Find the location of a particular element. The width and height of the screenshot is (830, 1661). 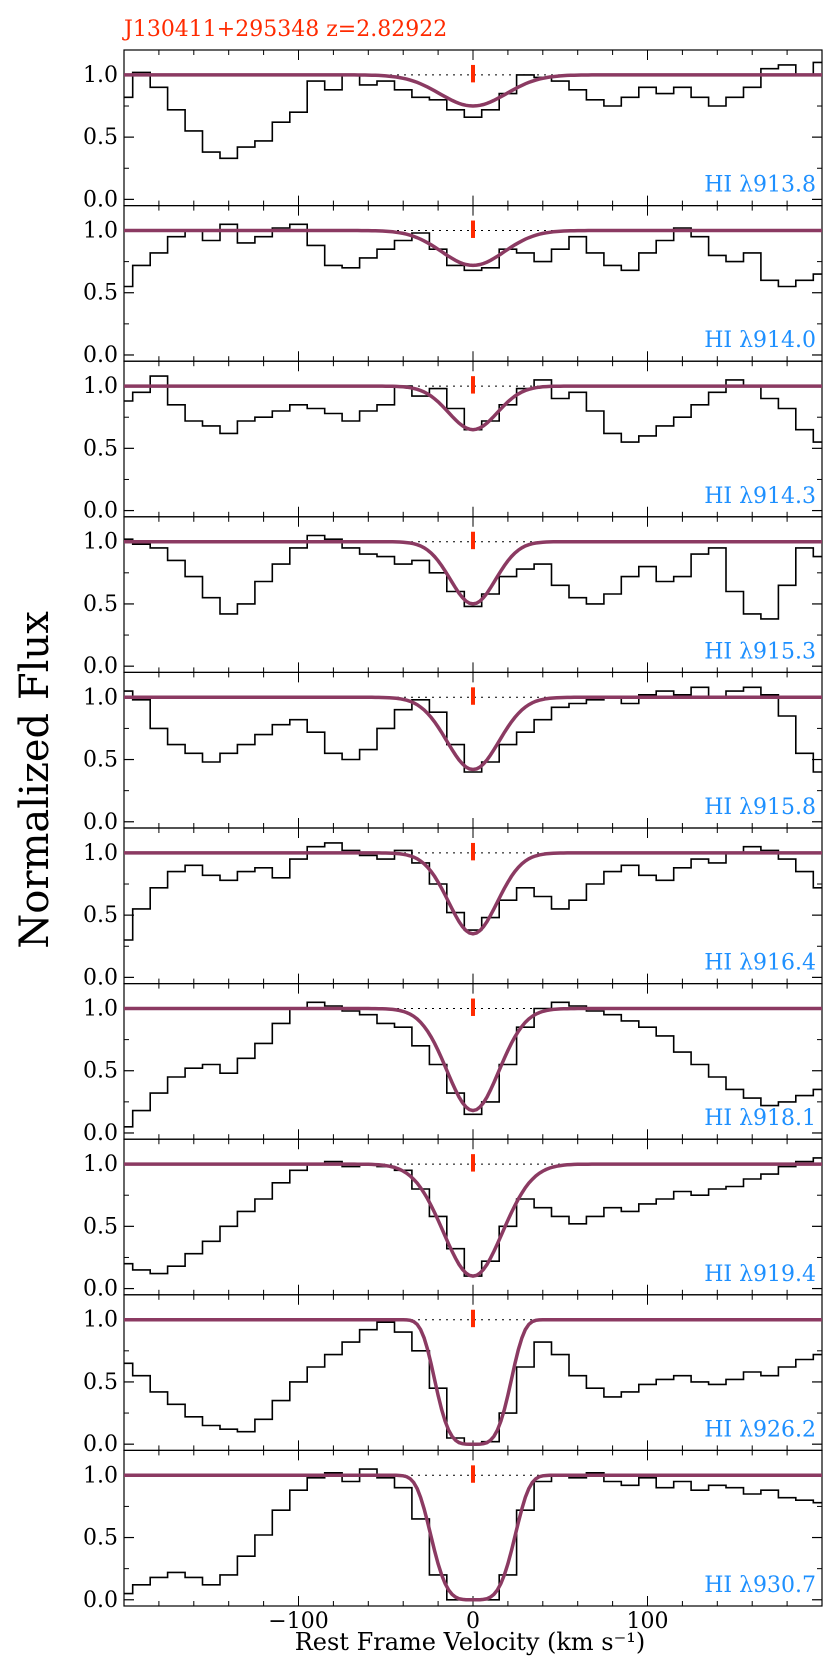

ion-label: HI λ914.3 is located at coordinates (760, 496).